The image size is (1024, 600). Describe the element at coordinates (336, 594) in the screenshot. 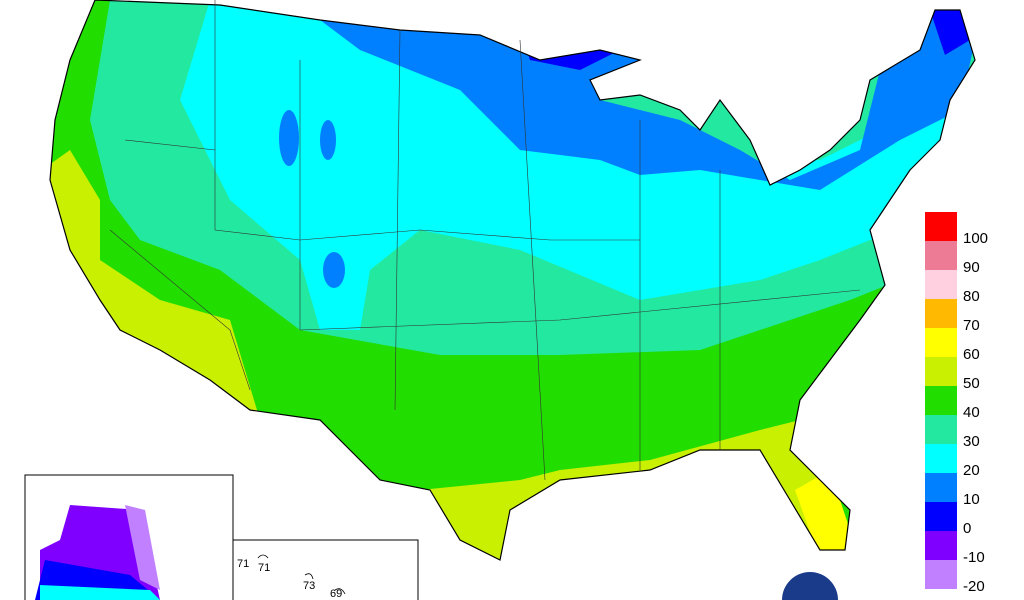

I see `hawaii-label: 69` at that location.